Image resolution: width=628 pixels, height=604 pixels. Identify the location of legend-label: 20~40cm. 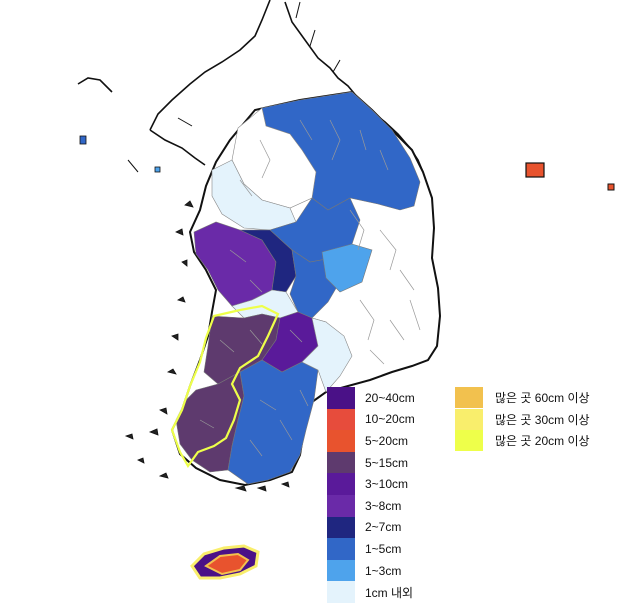
(390, 397).